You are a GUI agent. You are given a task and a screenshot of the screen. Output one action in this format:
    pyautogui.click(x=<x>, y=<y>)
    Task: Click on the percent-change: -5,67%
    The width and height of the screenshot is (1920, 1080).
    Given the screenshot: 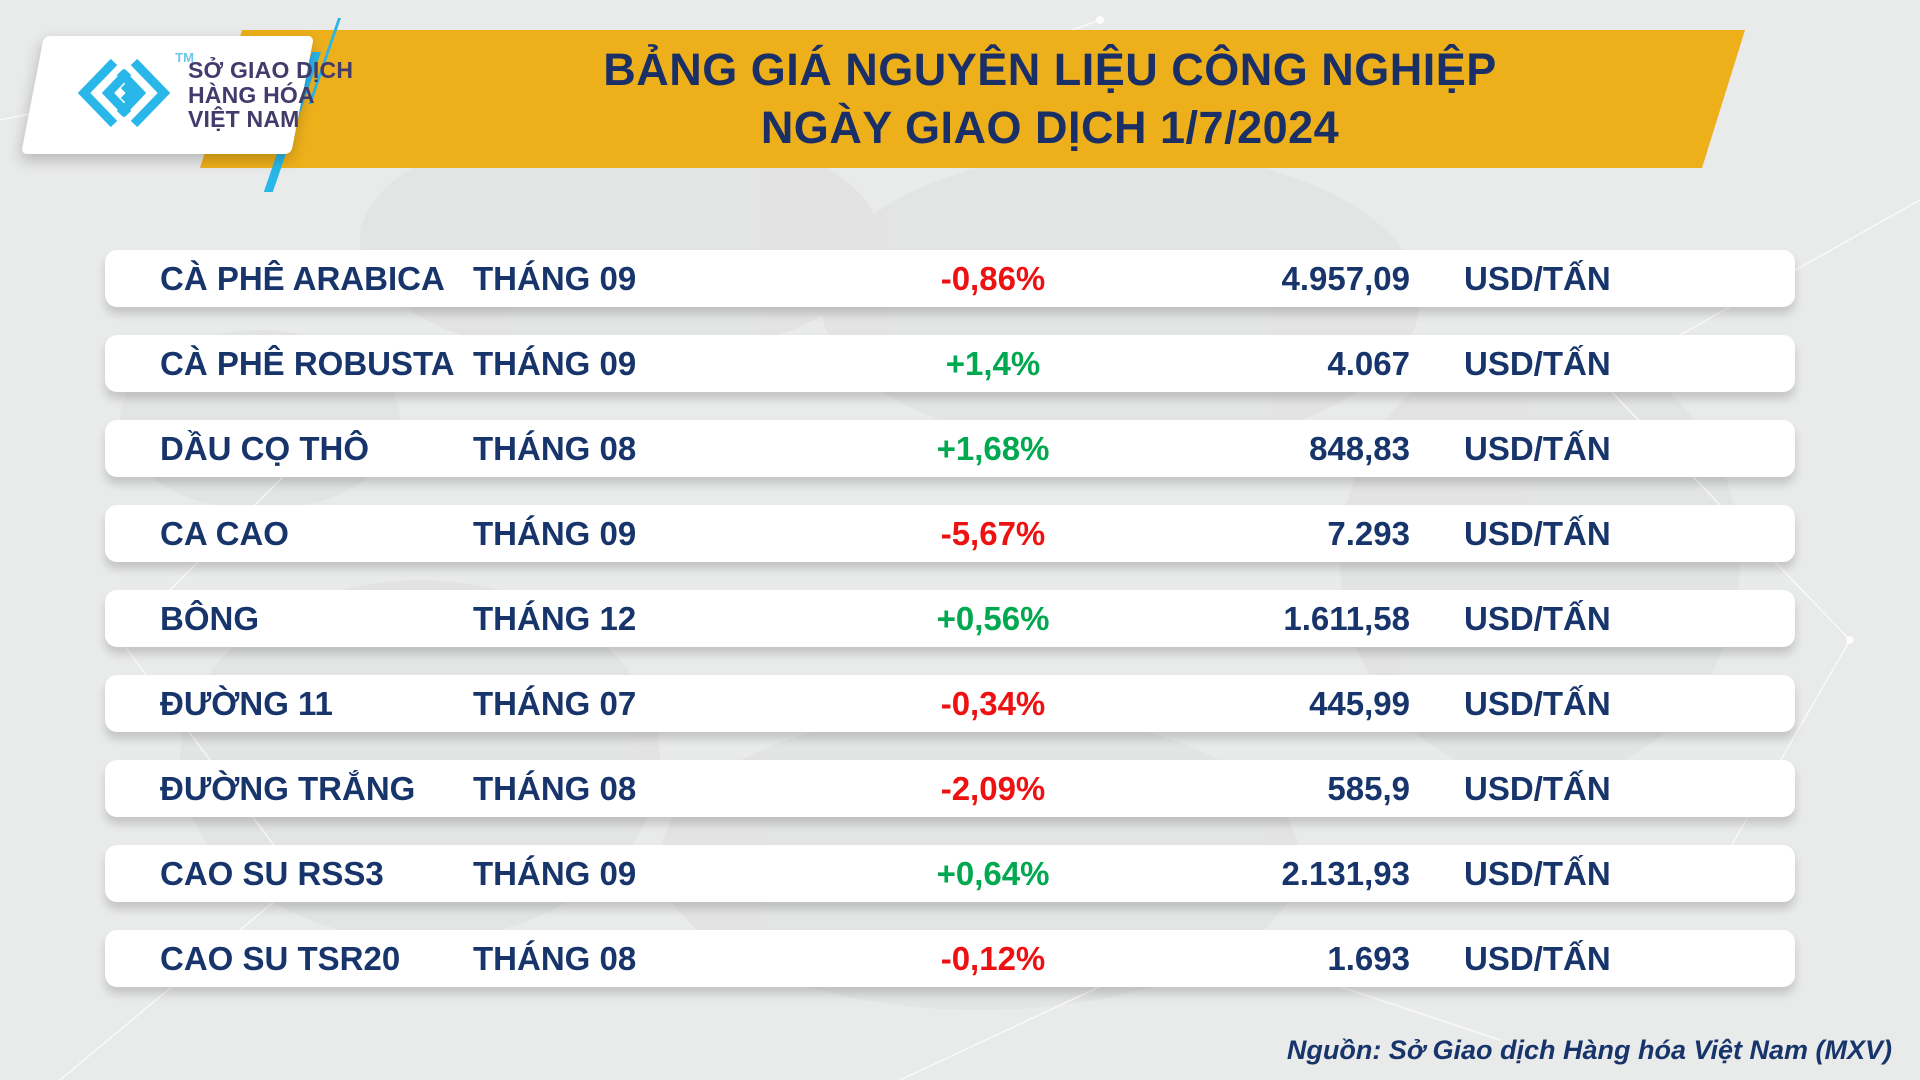 What is the action you would take?
    pyautogui.click(x=993, y=533)
    